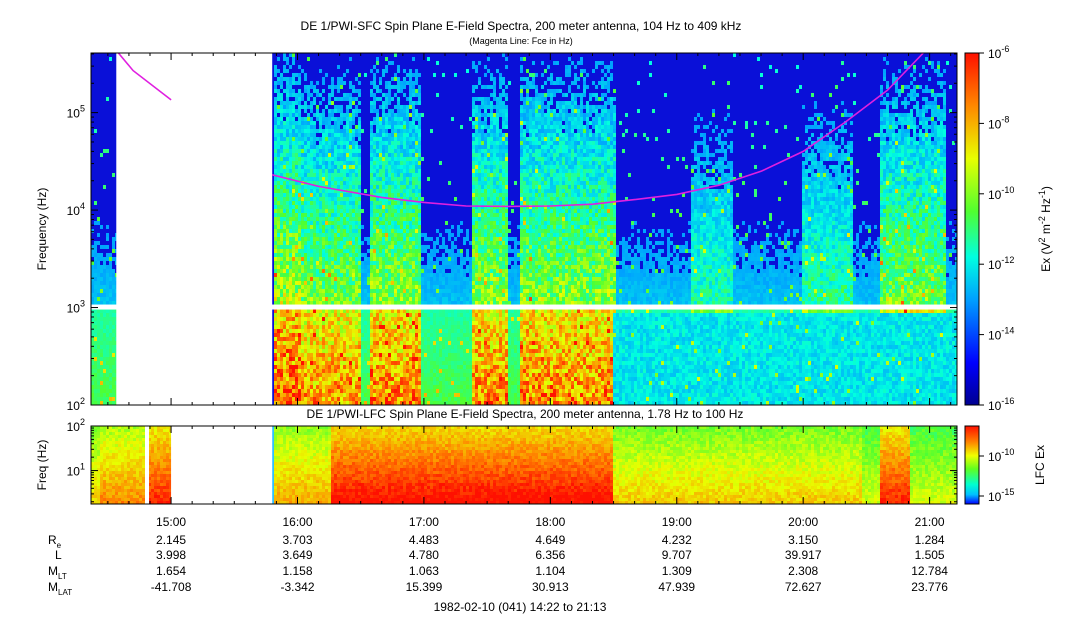 This screenshot has height=620, width=1083. What do you see at coordinates (424, 540) in the screenshot?
I see `ephem-value-0-2: 4.483` at bounding box center [424, 540].